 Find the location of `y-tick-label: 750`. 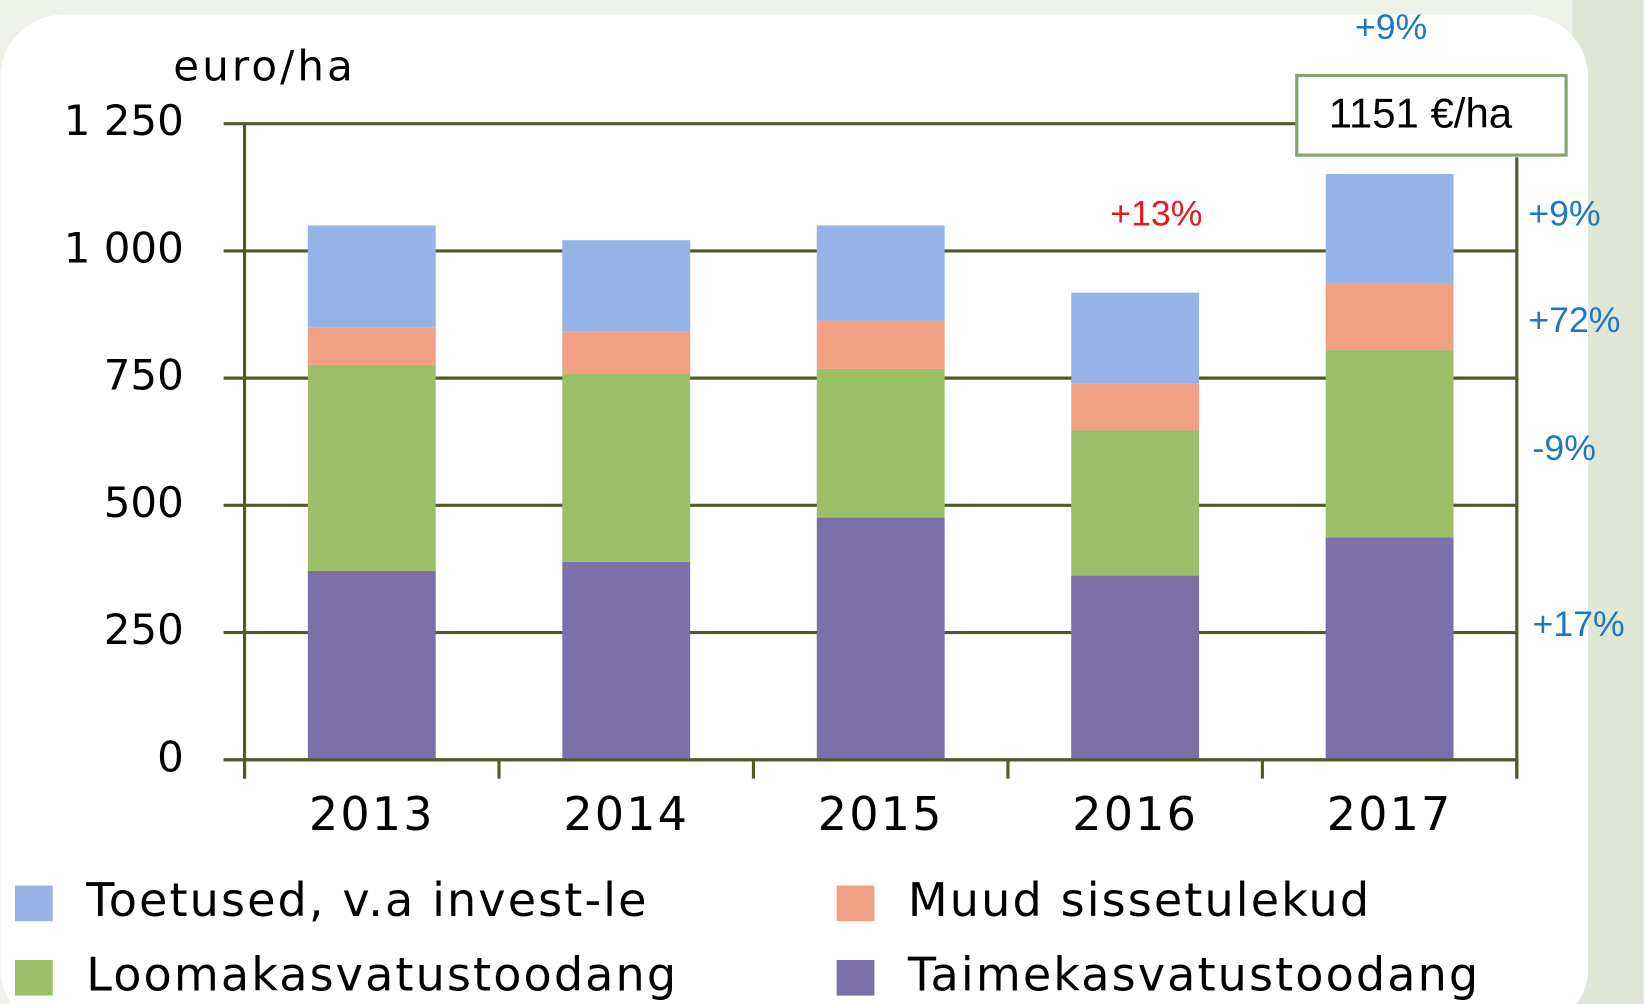

y-tick-label: 750 is located at coordinates (144, 375).